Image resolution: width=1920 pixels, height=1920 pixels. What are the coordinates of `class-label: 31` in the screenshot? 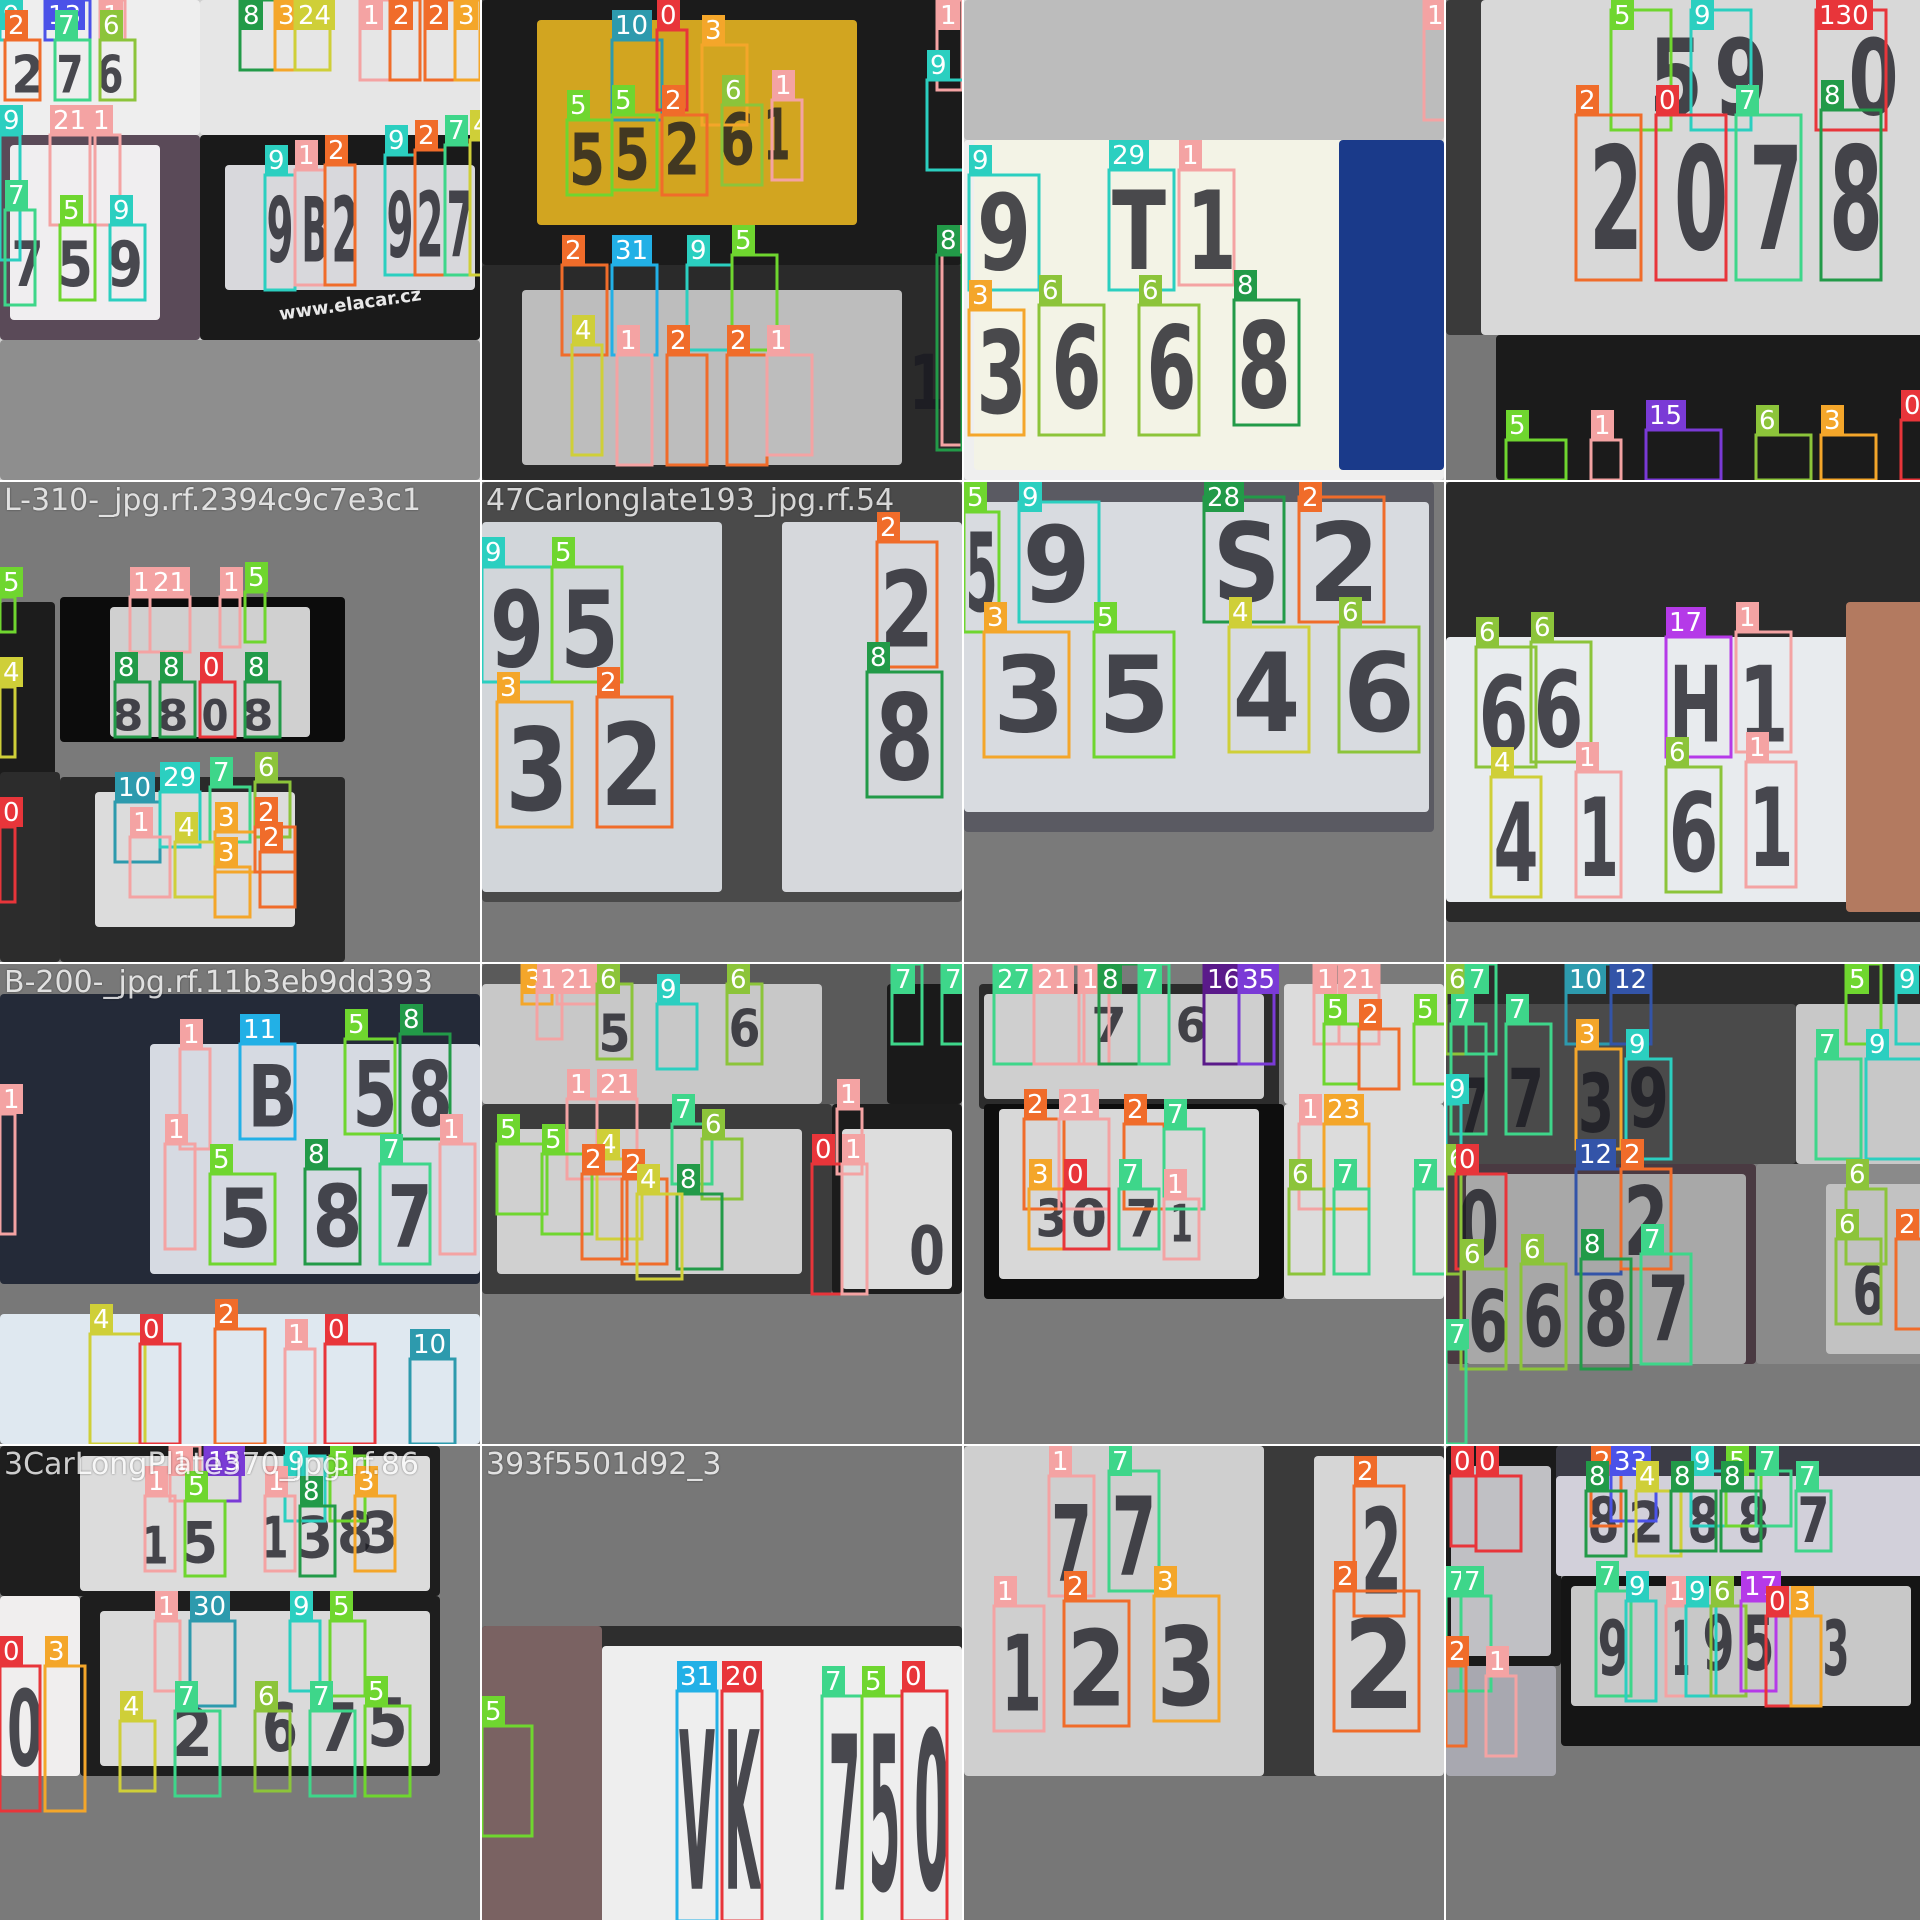 It's located at (696, 1677).